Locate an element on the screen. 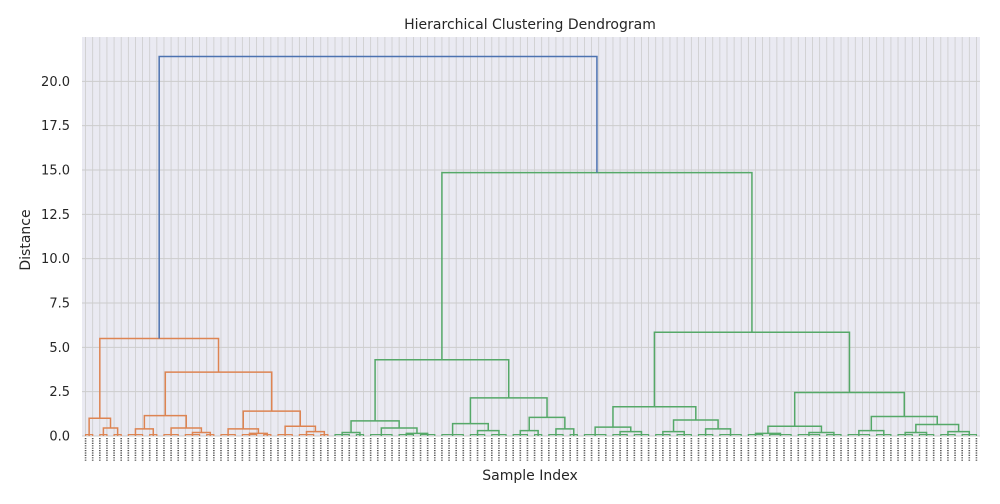 This screenshot has height=504, width=1000. y-axis: 0.0 2.5 5.0 7.5 10.0 12.5 15.0 17.5 20.0 is located at coordinates (55, 260).